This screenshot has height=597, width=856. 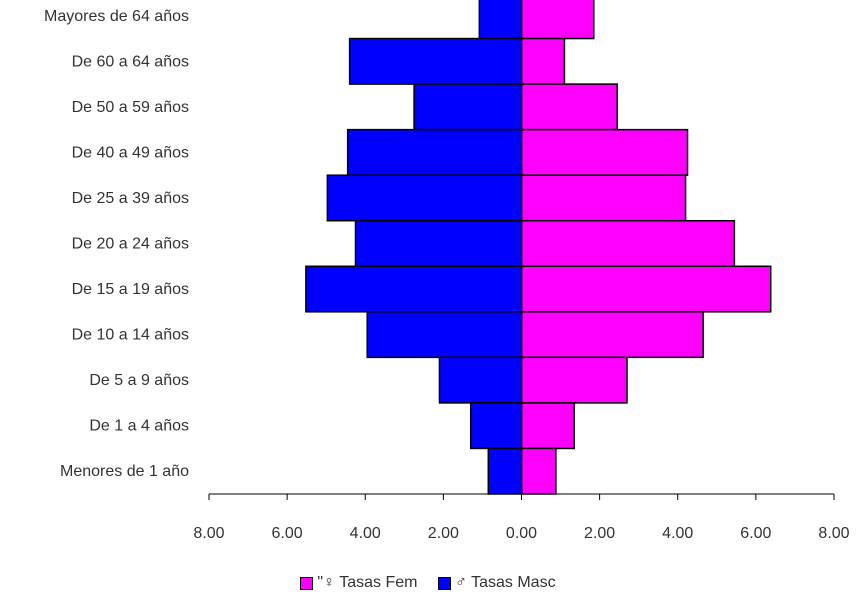 I want to click on x-tick-label-7: 6.00, so click(x=755, y=533).